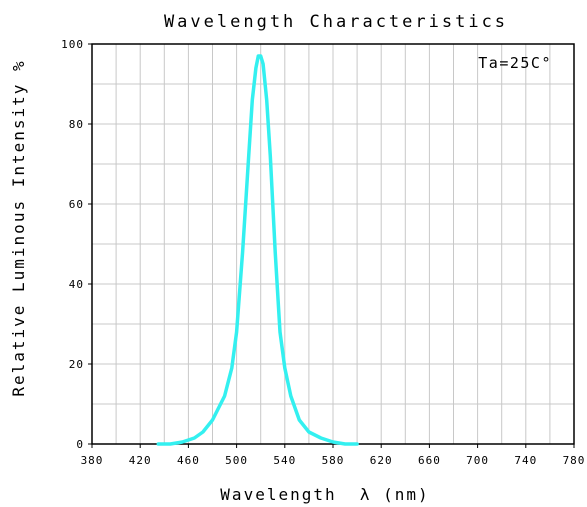  Describe the element at coordinates (284, 460) in the screenshot. I see `x-tick-label: 540` at that location.